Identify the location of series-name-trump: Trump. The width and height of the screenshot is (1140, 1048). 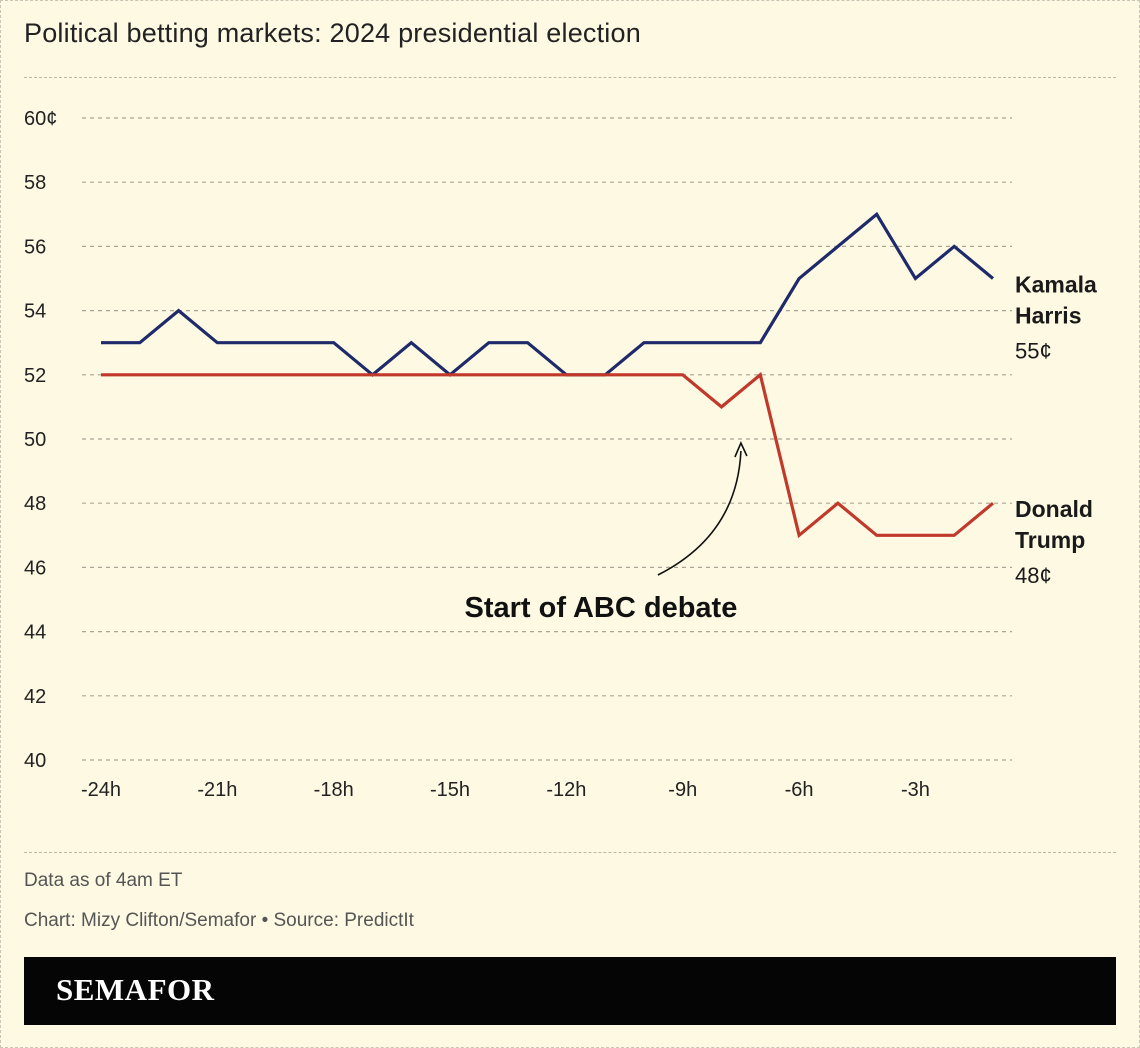
(1050, 540).